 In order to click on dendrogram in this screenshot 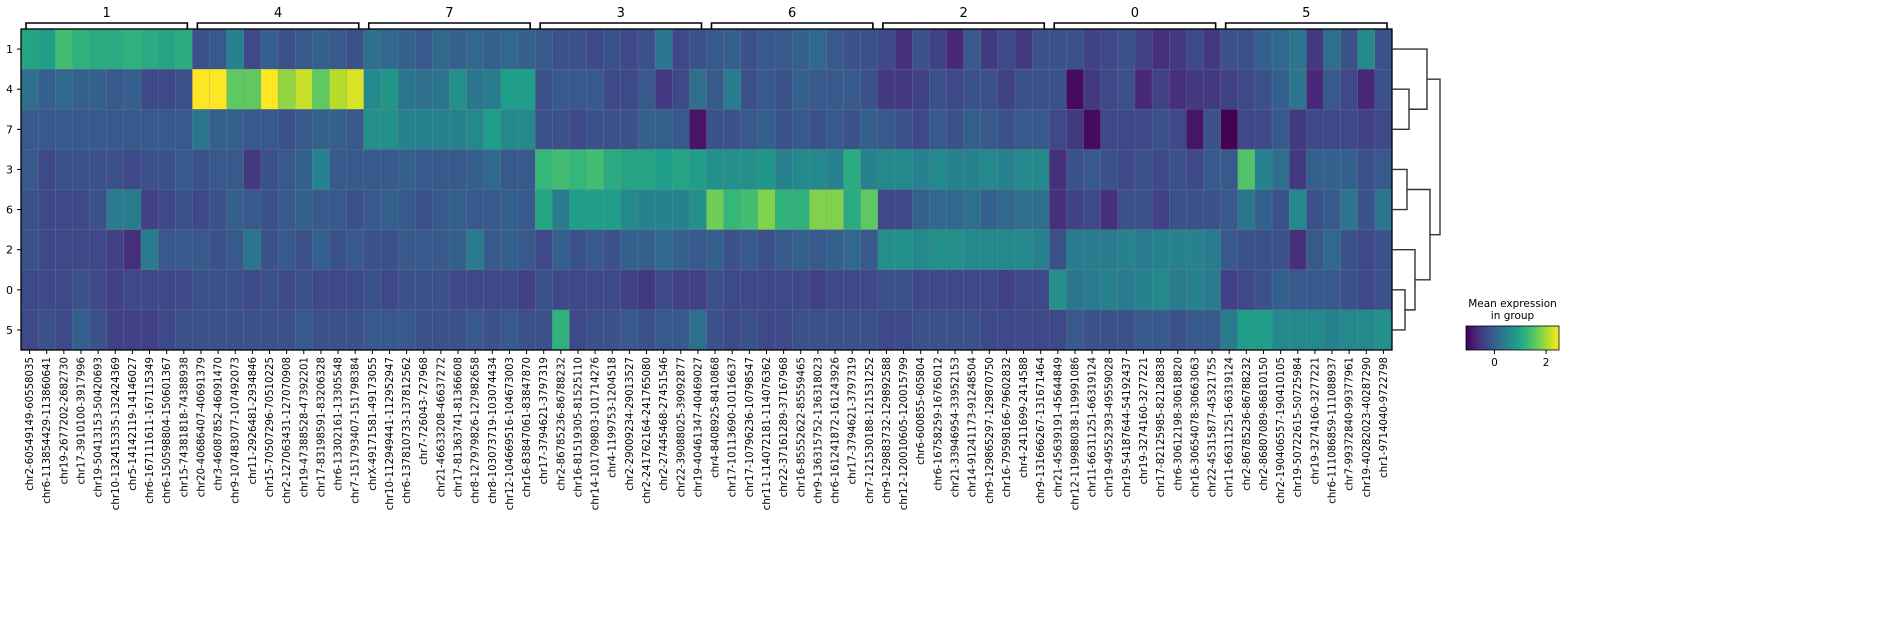, I will do `click(1416, 189)`.